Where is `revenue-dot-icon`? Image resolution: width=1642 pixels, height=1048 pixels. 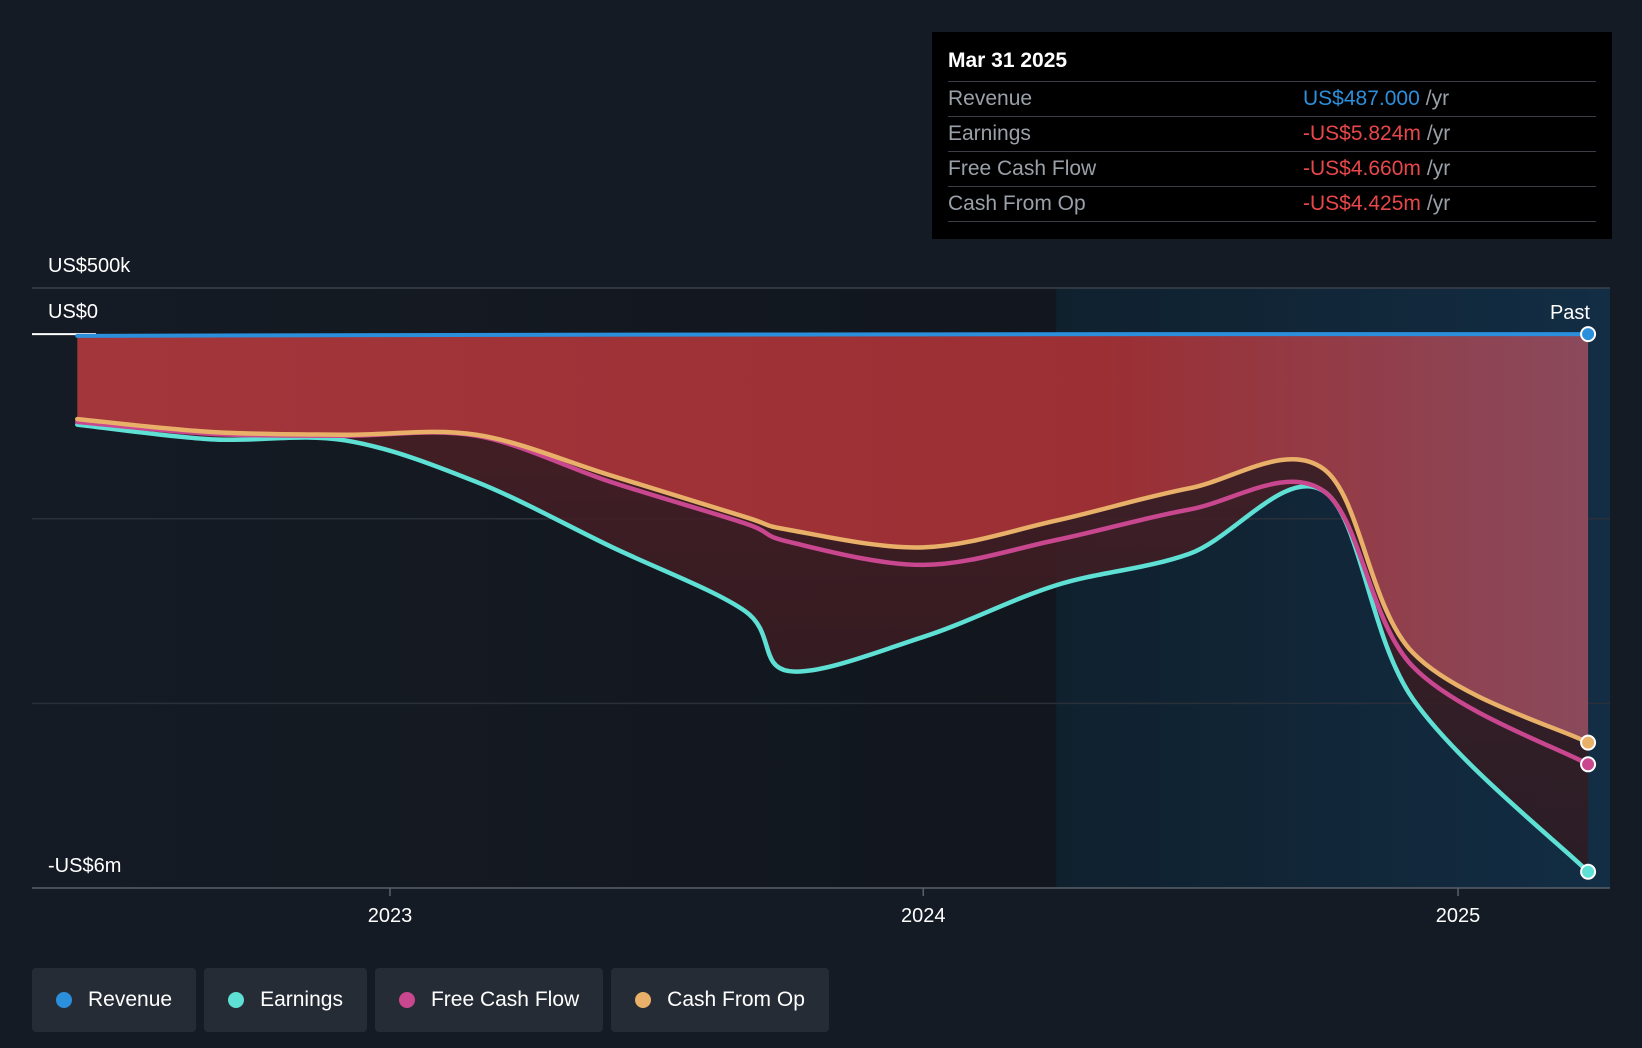
revenue-dot-icon is located at coordinates (64, 1000).